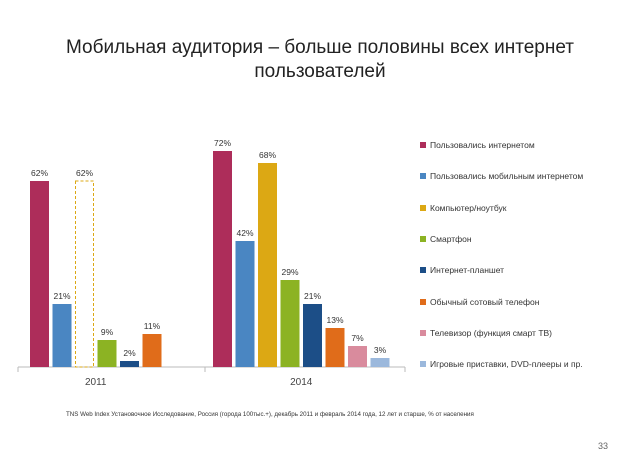  What do you see at coordinates (334, 320) in the screenshot?
I see `data-label: 13%` at bounding box center [334, 320].